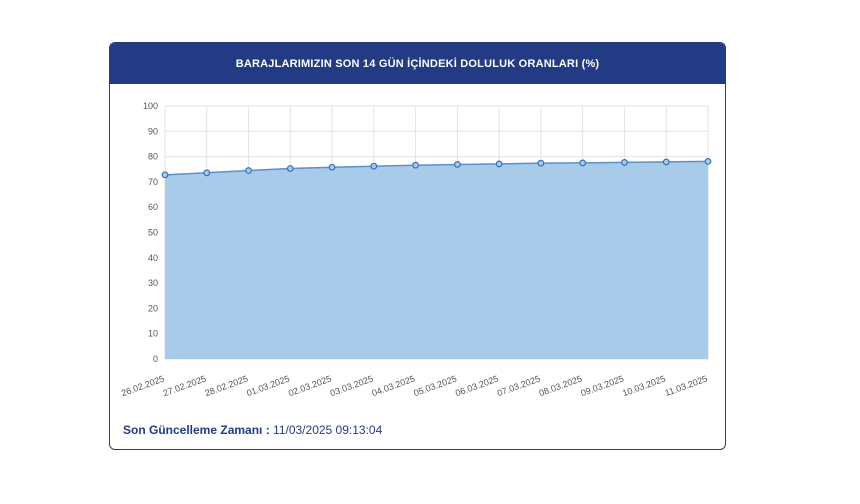  Describe the element at coordinates (477, 385) in the screenshot. I see `x-tick-label: 06.03.2025` at that location.